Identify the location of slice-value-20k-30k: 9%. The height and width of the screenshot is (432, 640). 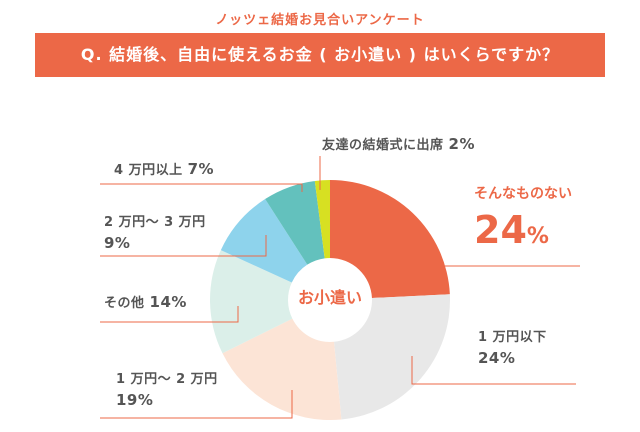
(117, 243).